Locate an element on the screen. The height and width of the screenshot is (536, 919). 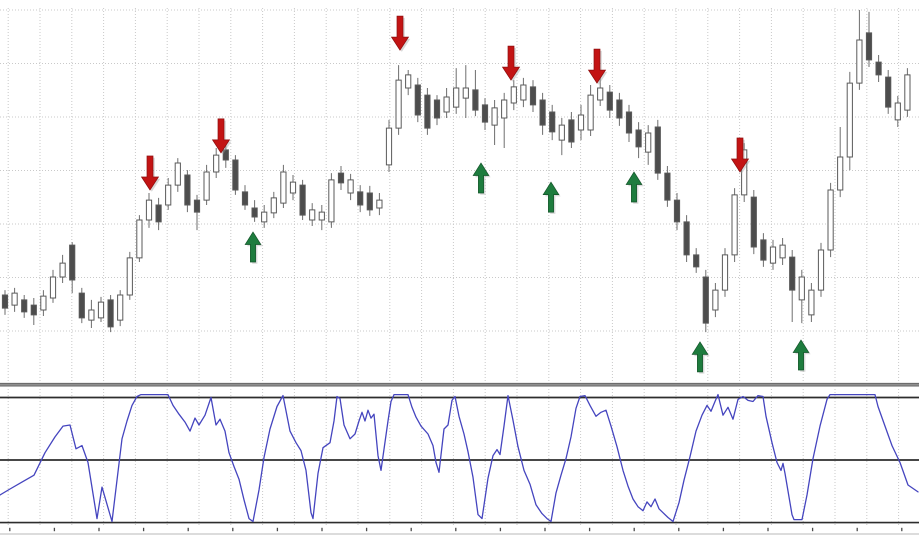
time-axis-ticks is located at coordinates (459, 531).